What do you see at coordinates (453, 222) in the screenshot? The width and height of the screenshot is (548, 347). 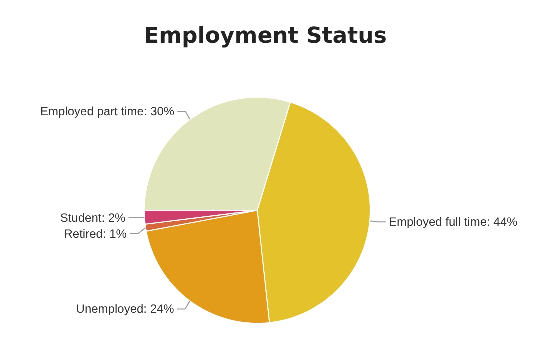 I see `slice-label: Employed full time: 44%` at bounding box center [453, 222].